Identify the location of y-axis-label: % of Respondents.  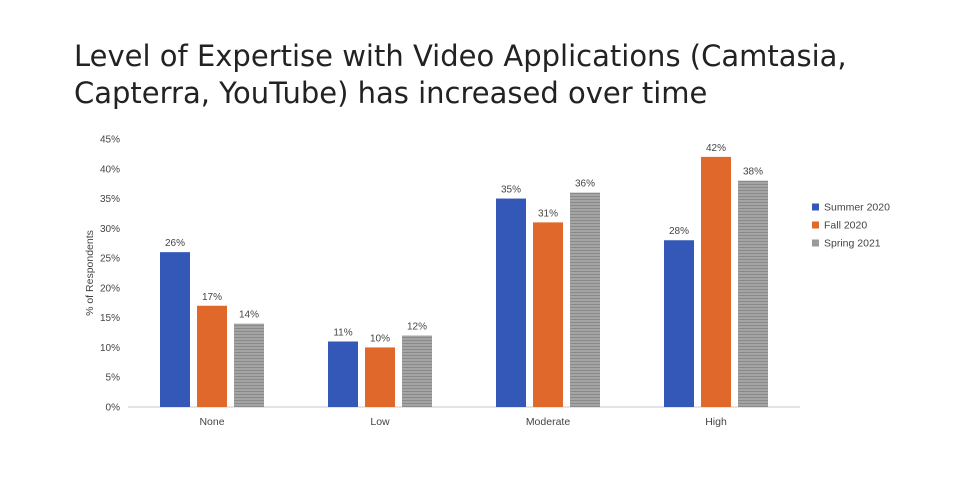
(90, 273).